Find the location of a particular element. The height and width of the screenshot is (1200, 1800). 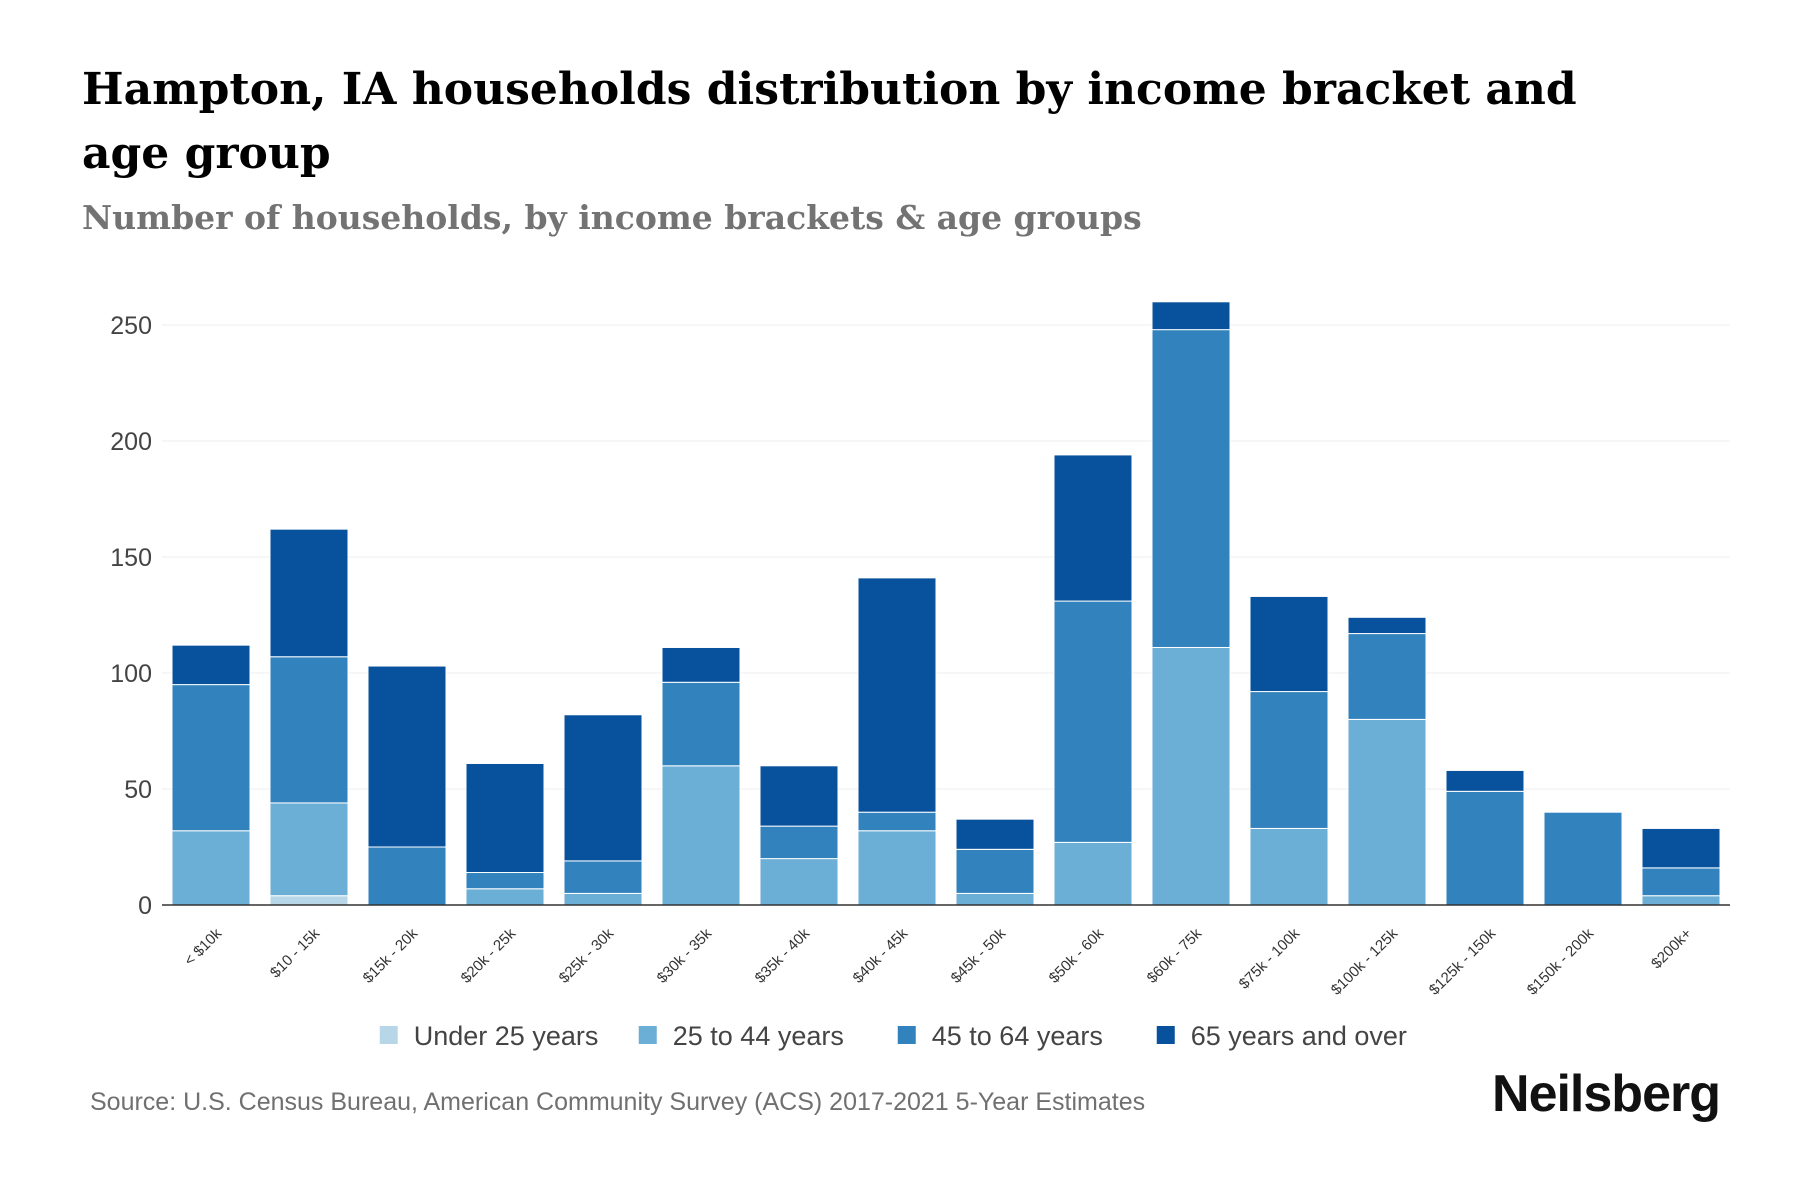

y-tick-label: 150 is located at coordinates (131, 558).